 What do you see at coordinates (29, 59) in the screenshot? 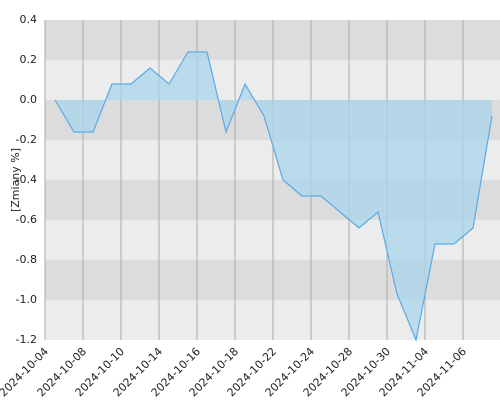
I see `y-tick-label: 0.2` at bounding box center [29, 59].